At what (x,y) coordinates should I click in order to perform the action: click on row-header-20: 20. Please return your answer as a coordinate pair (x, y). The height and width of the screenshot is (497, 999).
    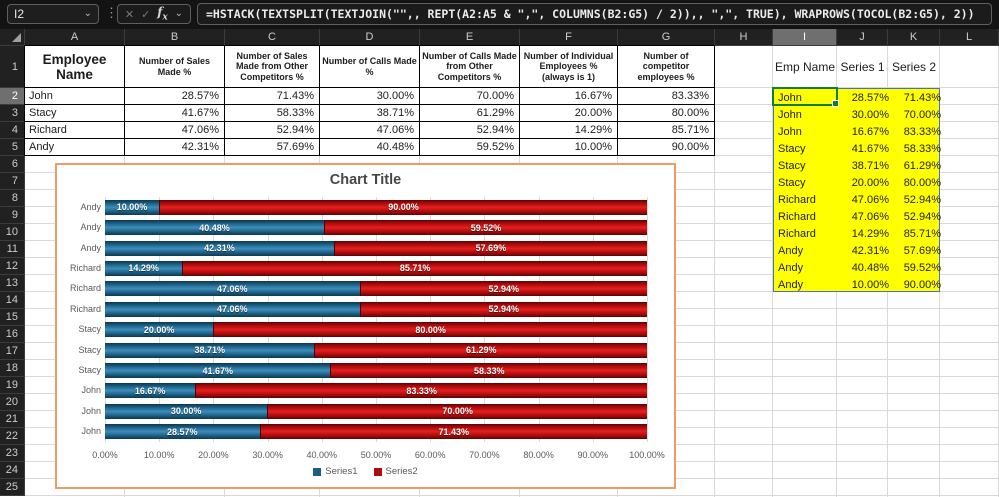
    Looking at the image, I should click on (12, 402).